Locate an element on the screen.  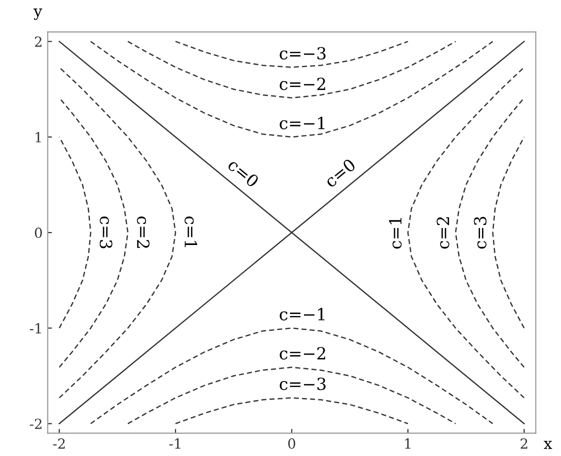
x-tick-label: 2 is located at coordinates (524, 443).